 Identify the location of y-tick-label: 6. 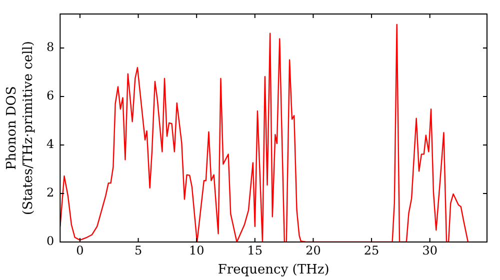
(50, 95).